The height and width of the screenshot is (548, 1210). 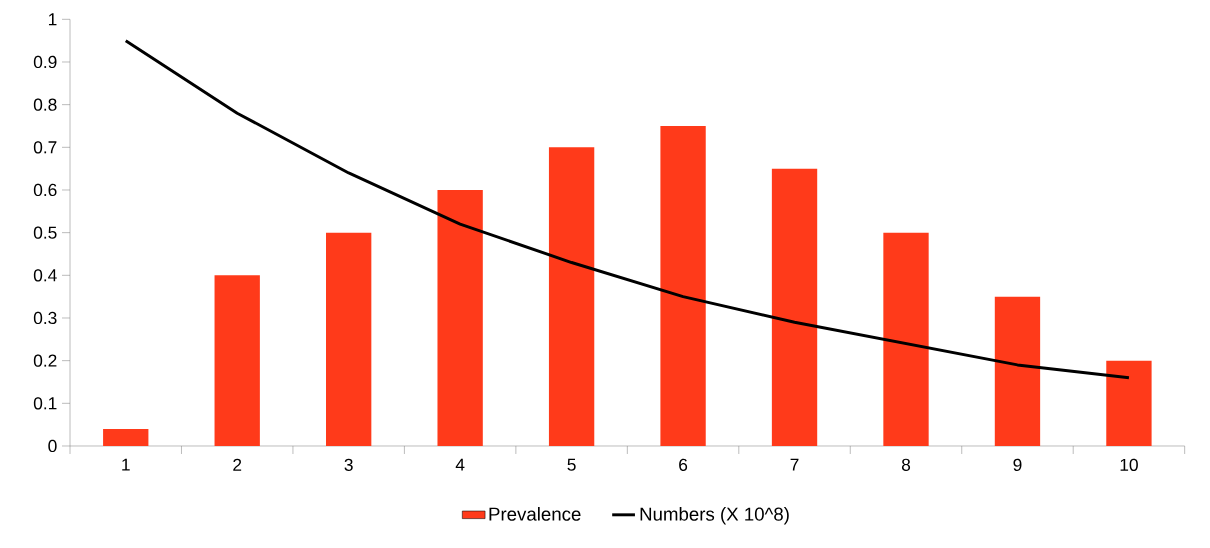 What do you see at coordinates (714, 516) in the screenshot?
I see `legend-label: Numbers (X 10^8)` at bounding box center [714, 516].